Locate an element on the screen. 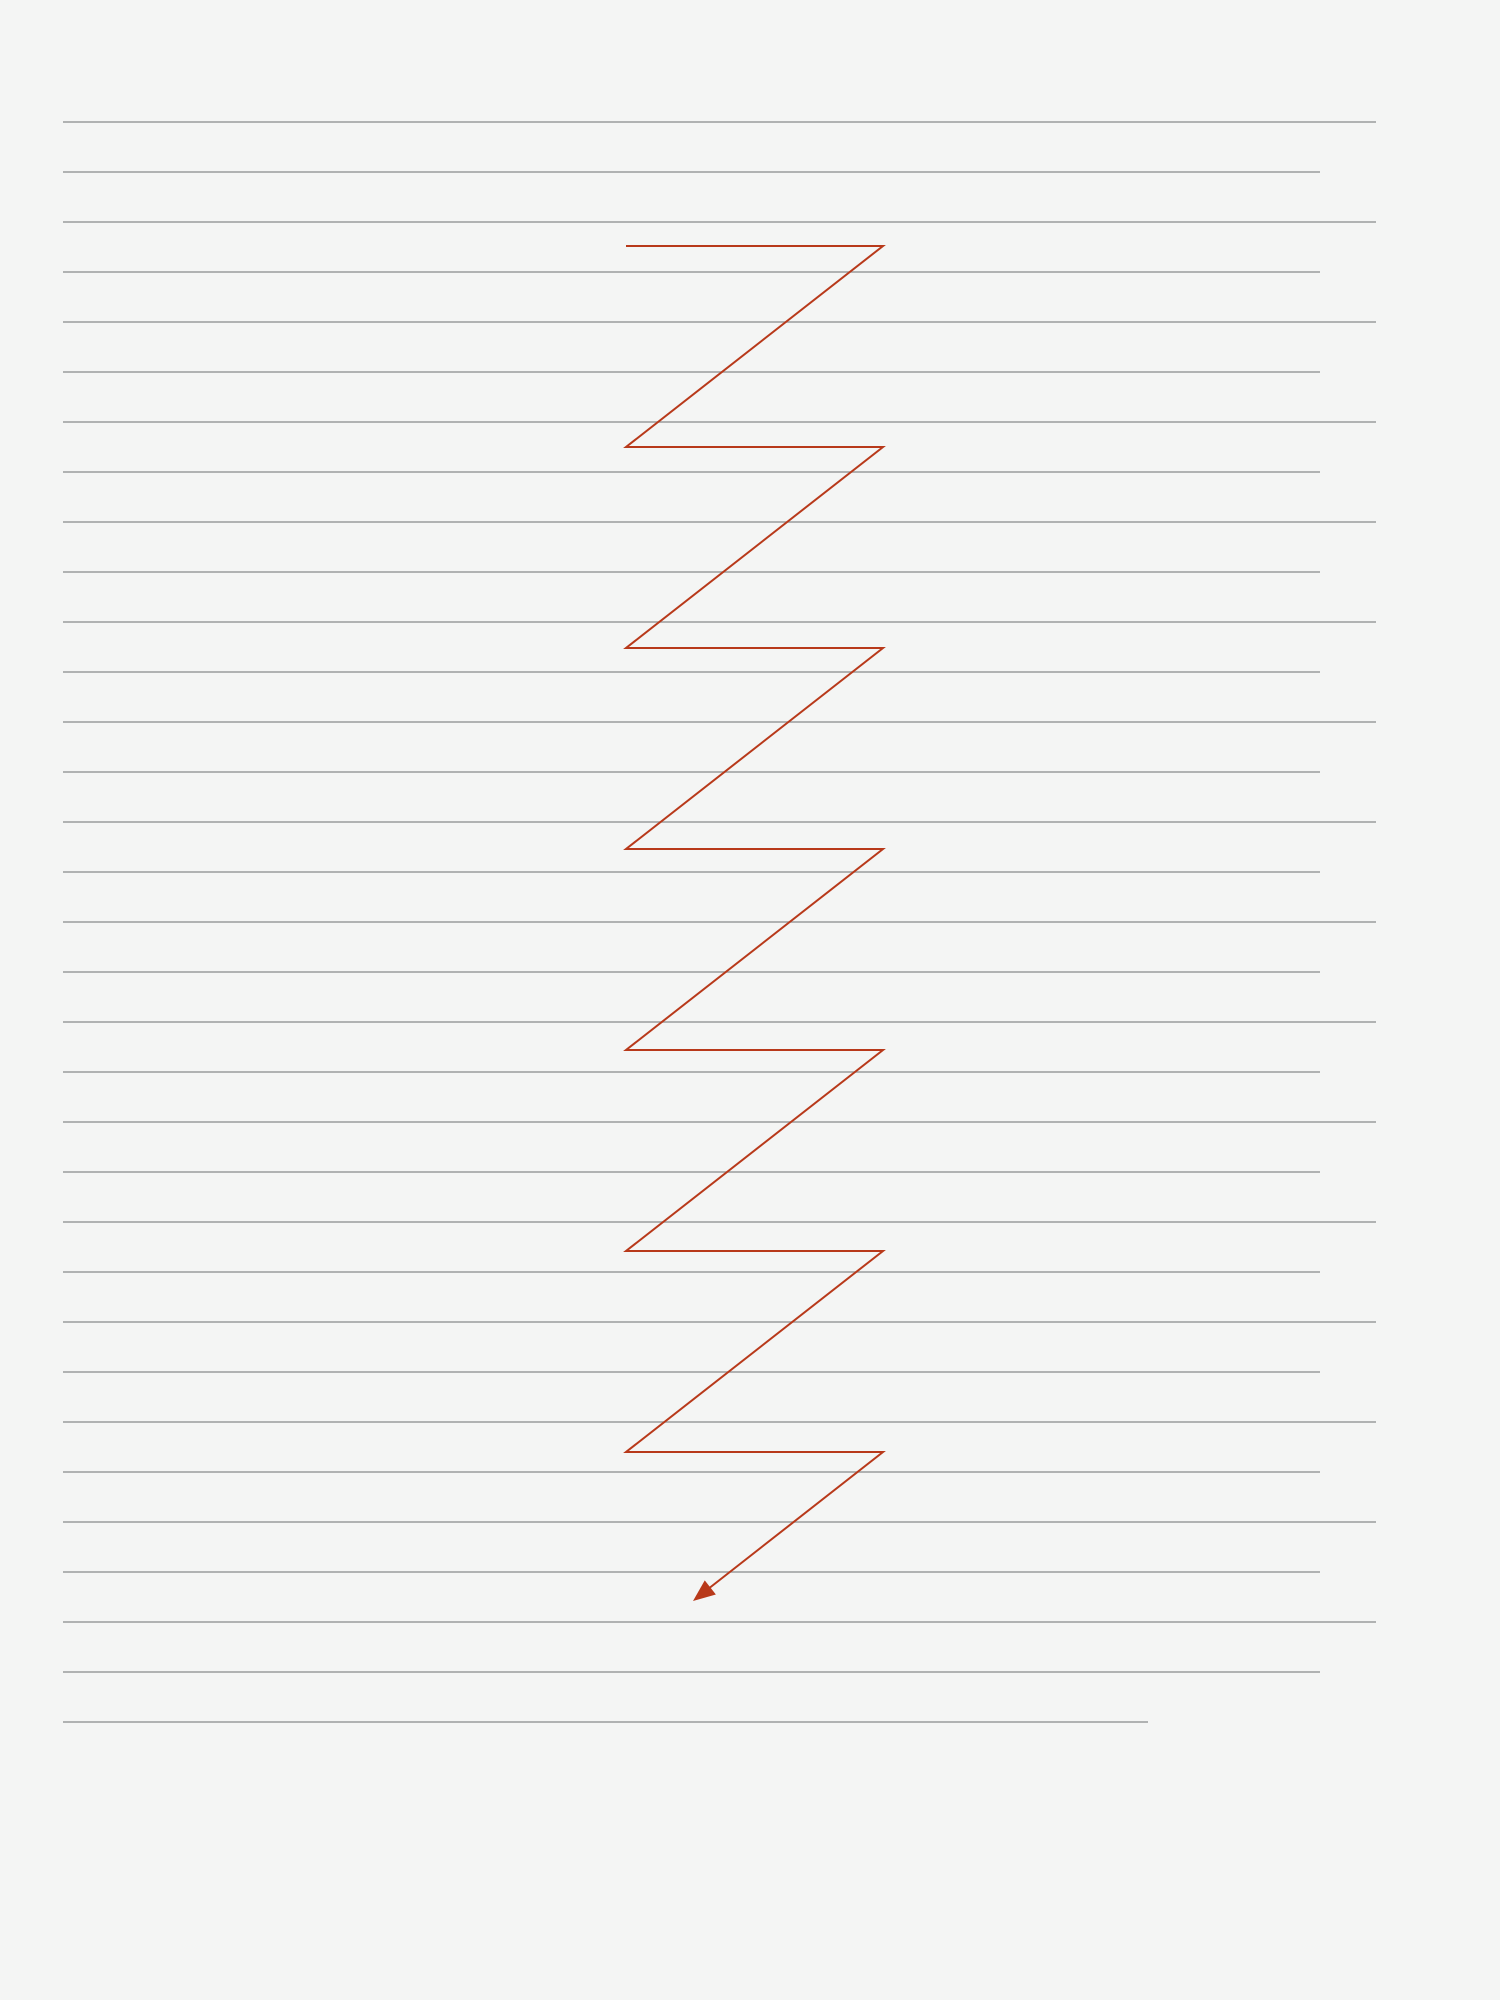 The image size is (1500, 2000). reading-path-group is located at coordinates (754, 923).